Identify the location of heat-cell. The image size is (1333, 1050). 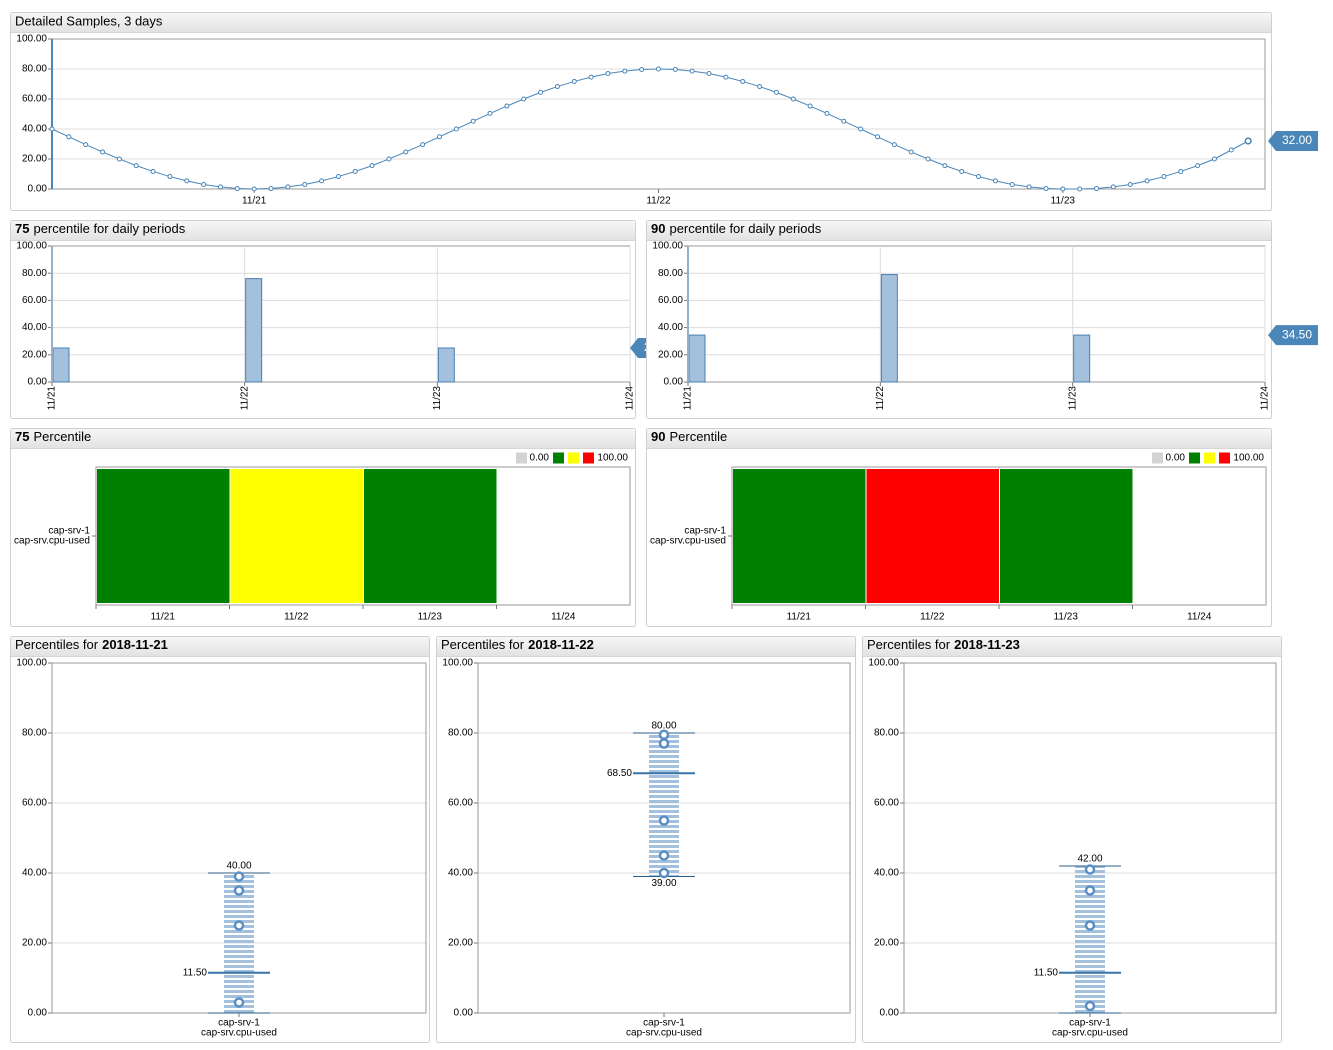
(799, 536).